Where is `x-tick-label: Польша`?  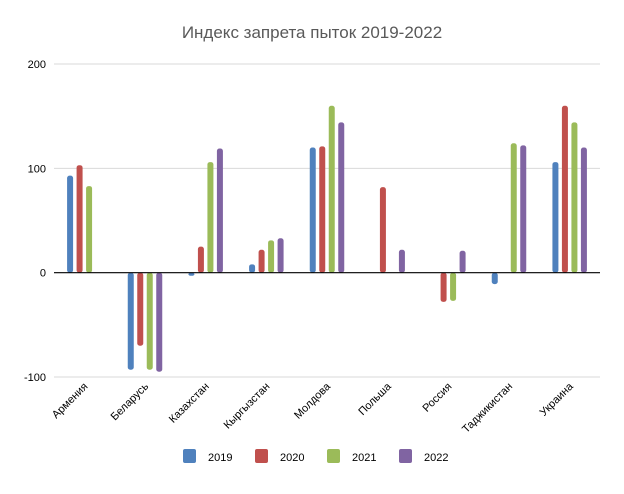
x-tick-label: Польша is located at coordinates (375, 399).